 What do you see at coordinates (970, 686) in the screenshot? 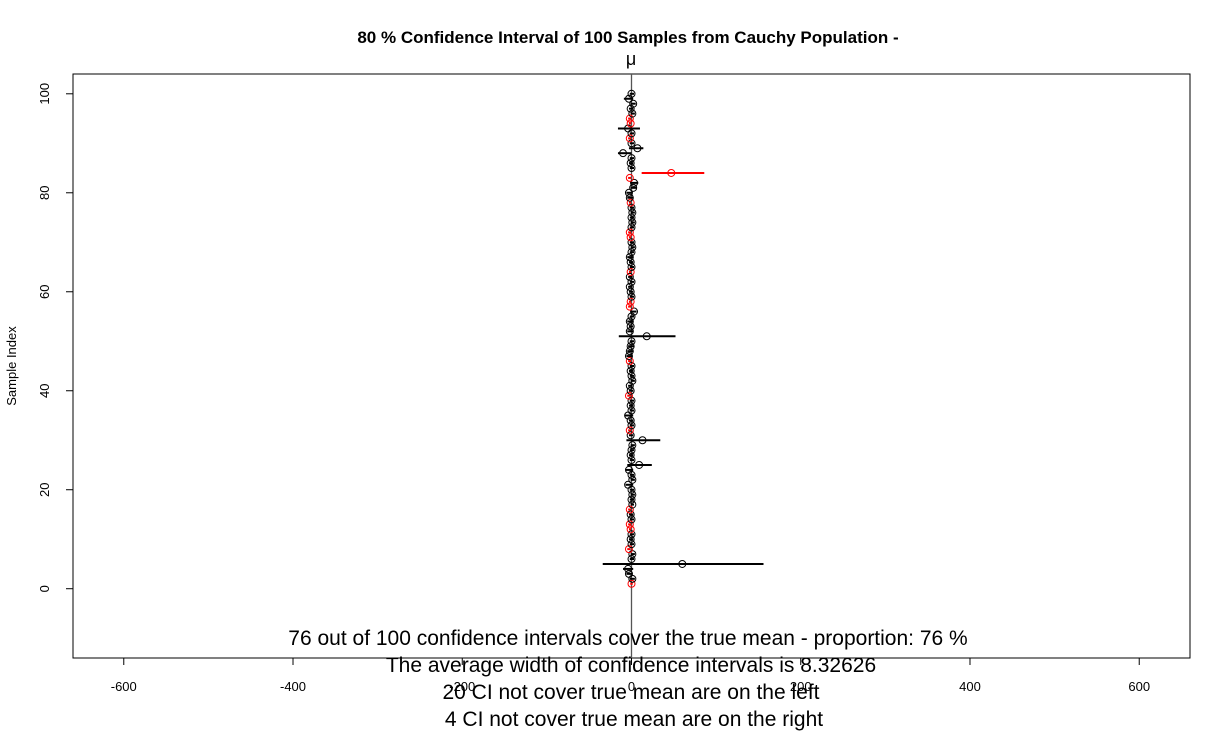
I see `x-tick-label: 400` at bounding box center [970, 686].